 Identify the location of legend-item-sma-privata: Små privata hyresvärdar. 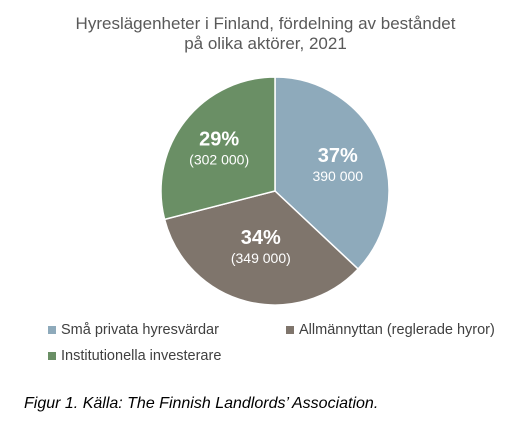
(133, 330).